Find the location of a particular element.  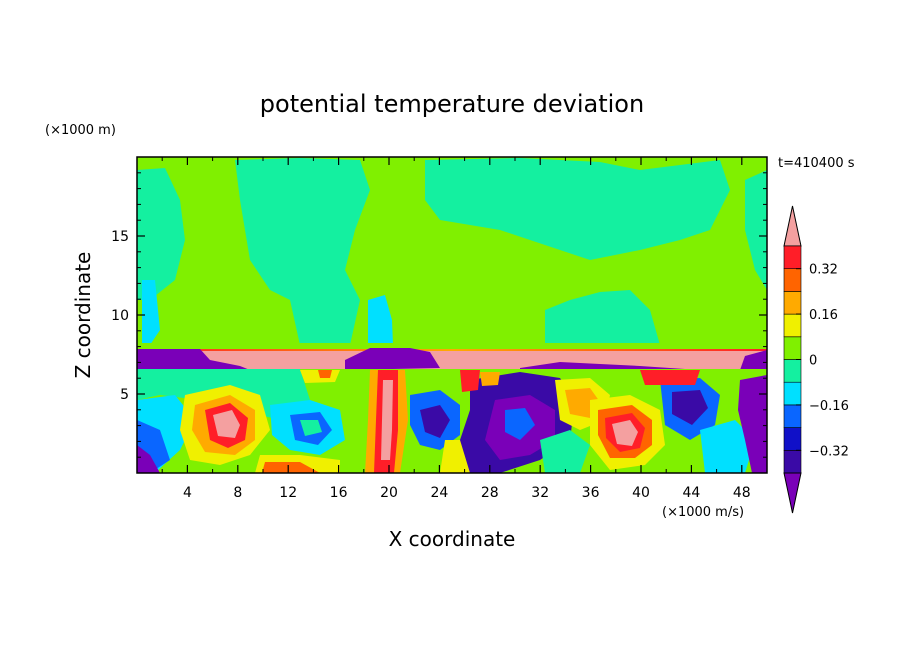

x-tick-label: 20 is located at coordinates (389, 493).